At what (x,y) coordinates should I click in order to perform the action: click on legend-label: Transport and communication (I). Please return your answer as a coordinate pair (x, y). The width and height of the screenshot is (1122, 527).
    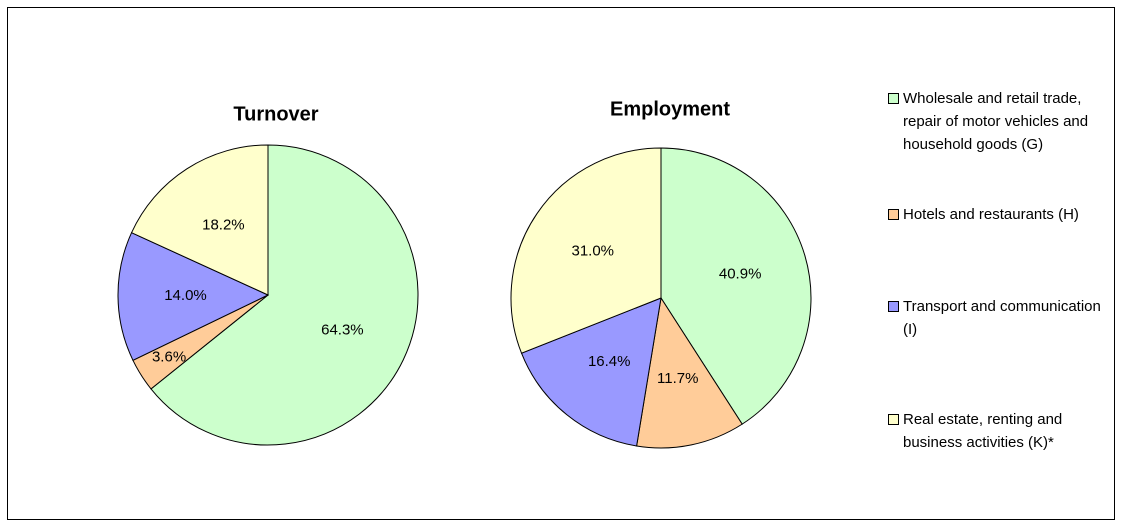
    Looking at the image, I should click on (1002, 318).